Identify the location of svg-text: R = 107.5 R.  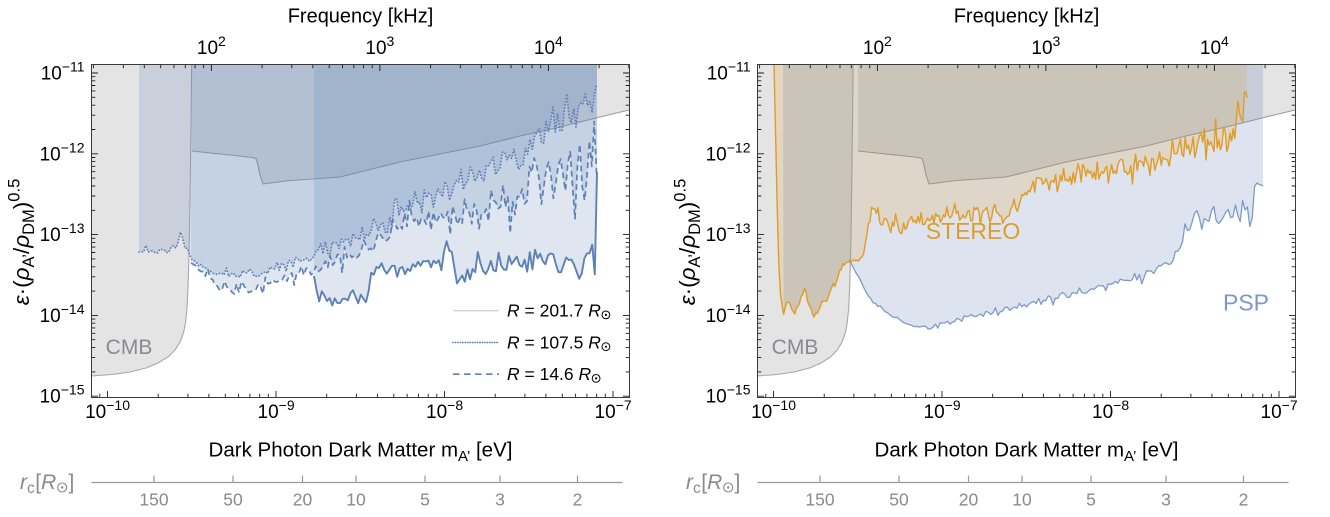
(554, 343).